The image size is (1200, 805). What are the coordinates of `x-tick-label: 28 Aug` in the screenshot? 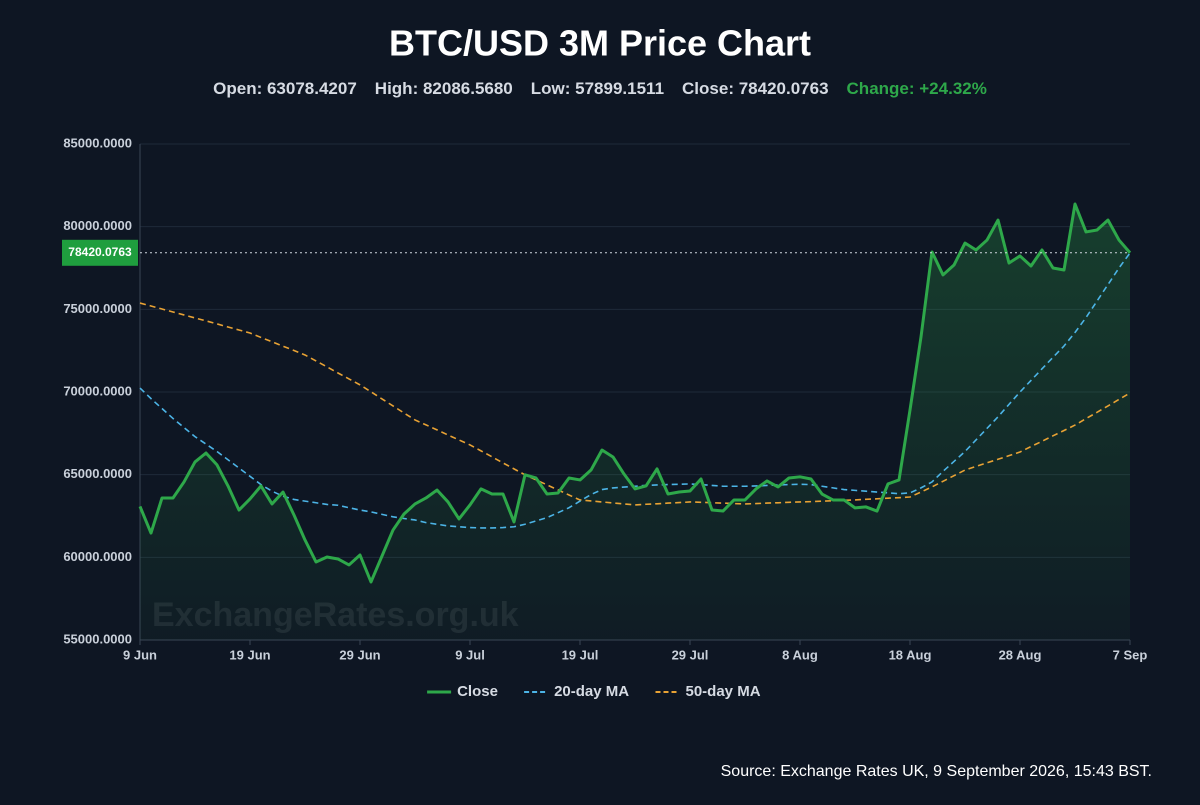 It's located at (1020, 654).